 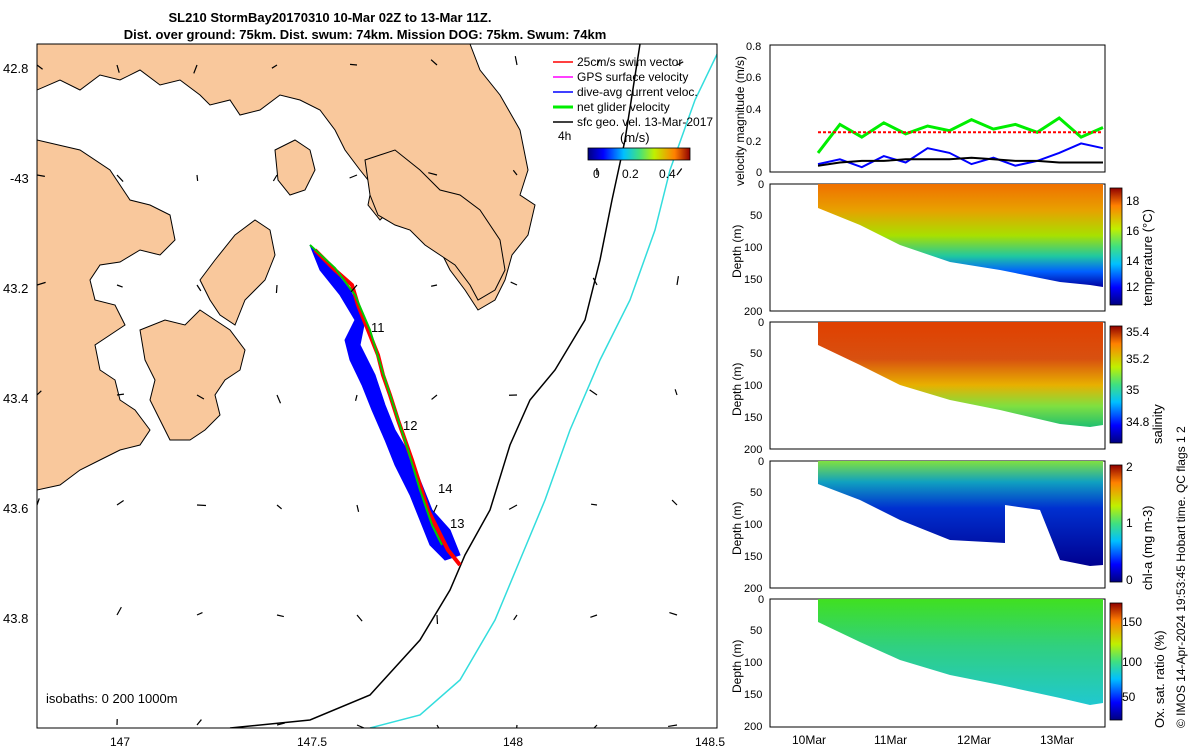 I want to click on waypoint-label-11: 11, so click(x=378, y=327).